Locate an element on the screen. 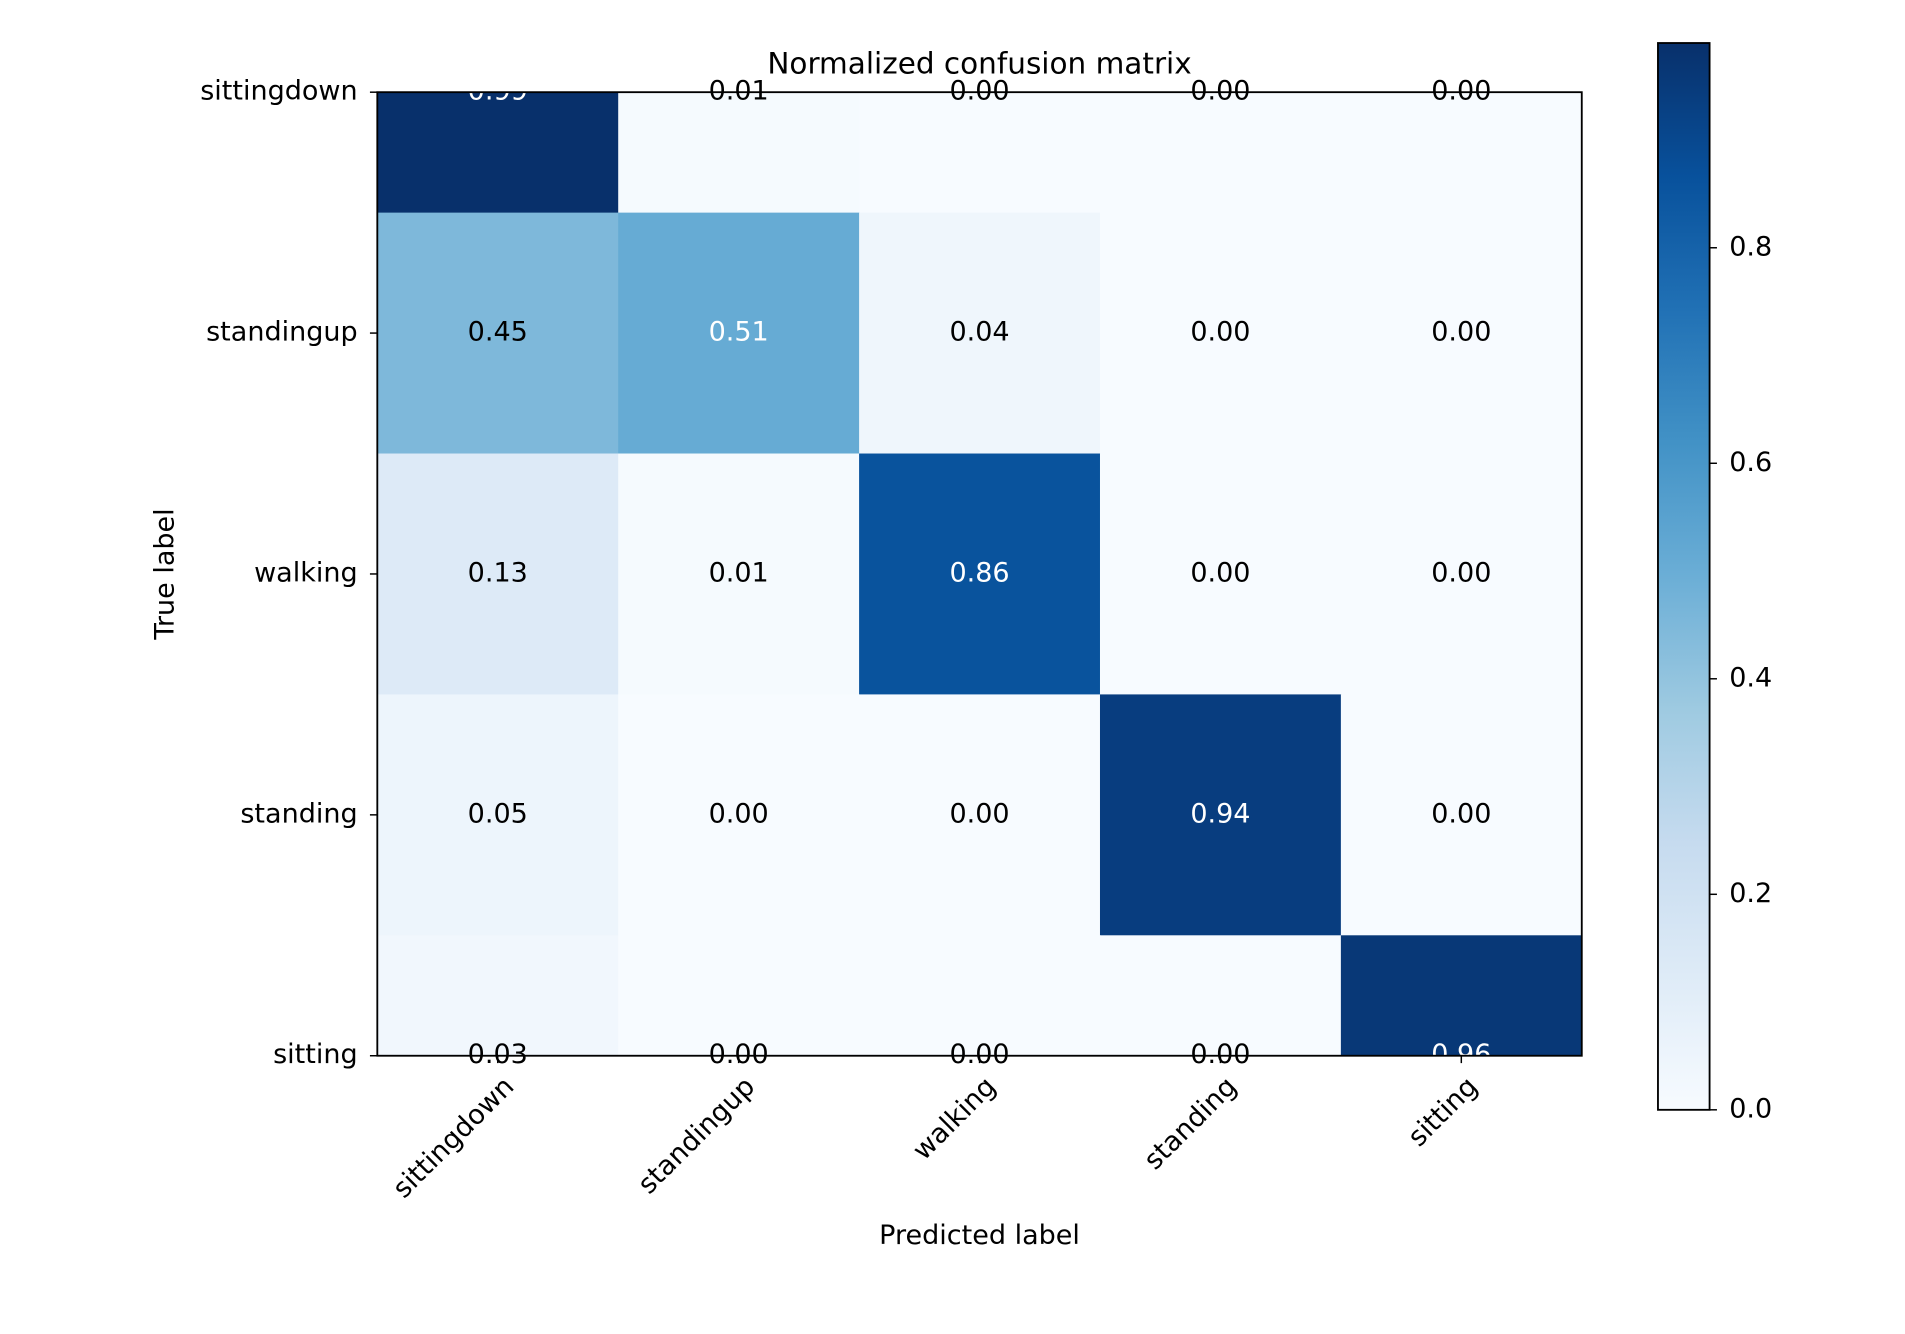 Image resolution: width=1905 pixels, height=1334 pixels. x-axis-label: Predicted label is located at coordinates (979, 1235).